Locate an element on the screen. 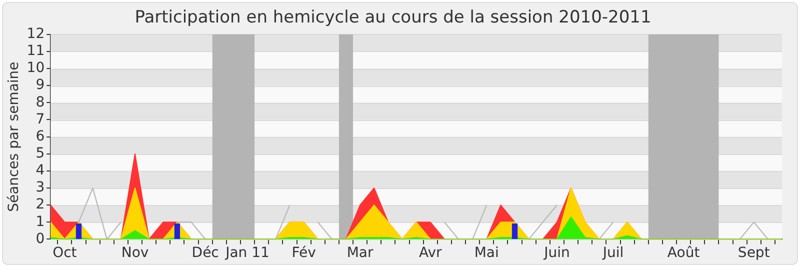 This screenshot has height=267, width=800. x-tick-label: Juil is located at coordinates (613, 253).